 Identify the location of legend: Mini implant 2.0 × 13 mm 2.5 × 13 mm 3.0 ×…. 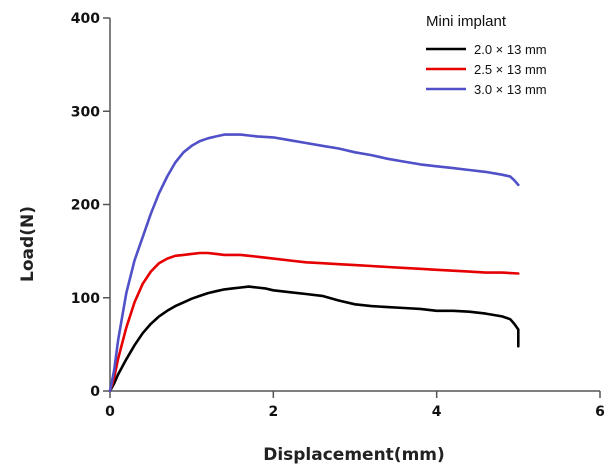
(486, 55).